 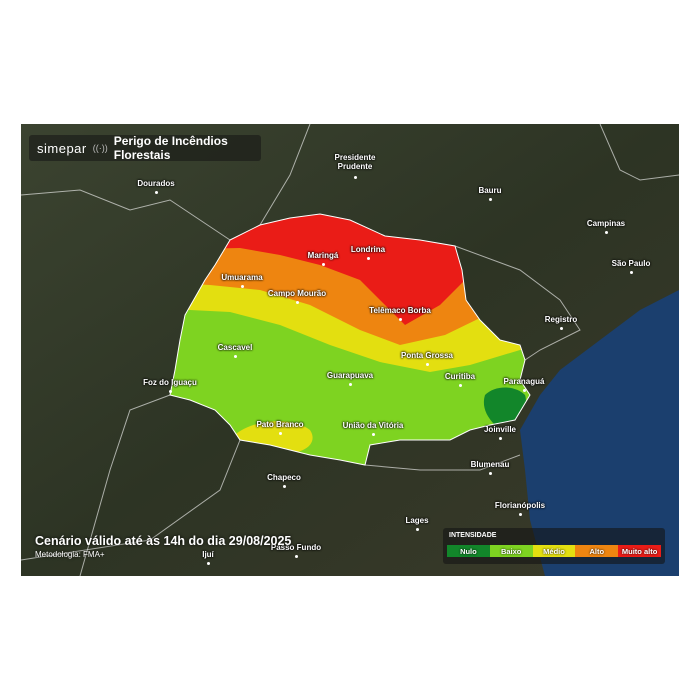 What do you see at coordinates (208, 554) in the screenshot?
I see `city-label: Ijuí` at bounding box center [208, 554].